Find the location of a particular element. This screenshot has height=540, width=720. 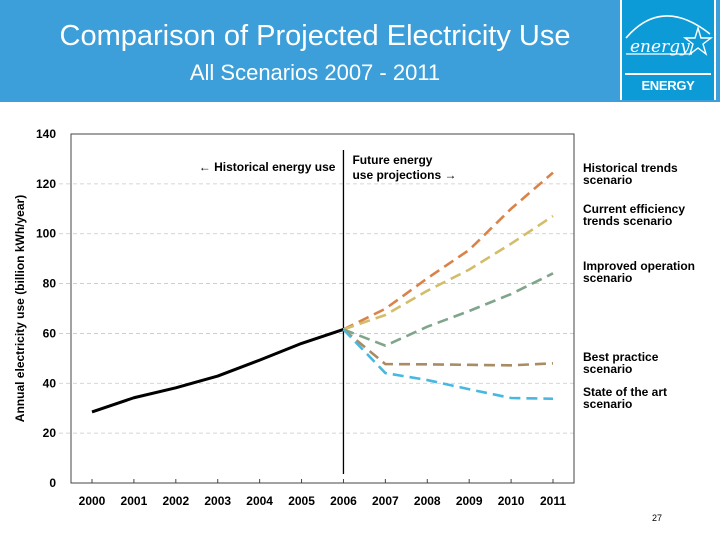

y-tick-label: 60 is located at coordinates (50, 333).